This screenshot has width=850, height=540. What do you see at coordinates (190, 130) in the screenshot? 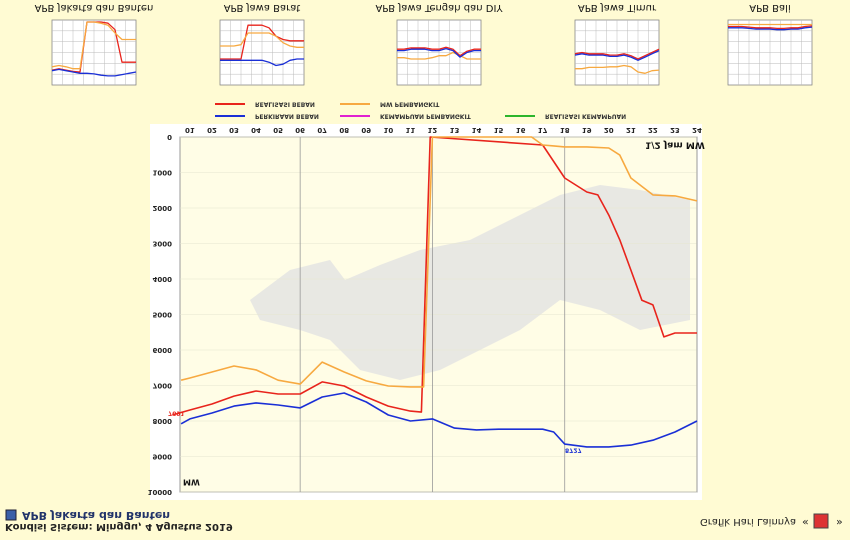
I see `x-tick-label: 01` at bounding box center [190, 130].